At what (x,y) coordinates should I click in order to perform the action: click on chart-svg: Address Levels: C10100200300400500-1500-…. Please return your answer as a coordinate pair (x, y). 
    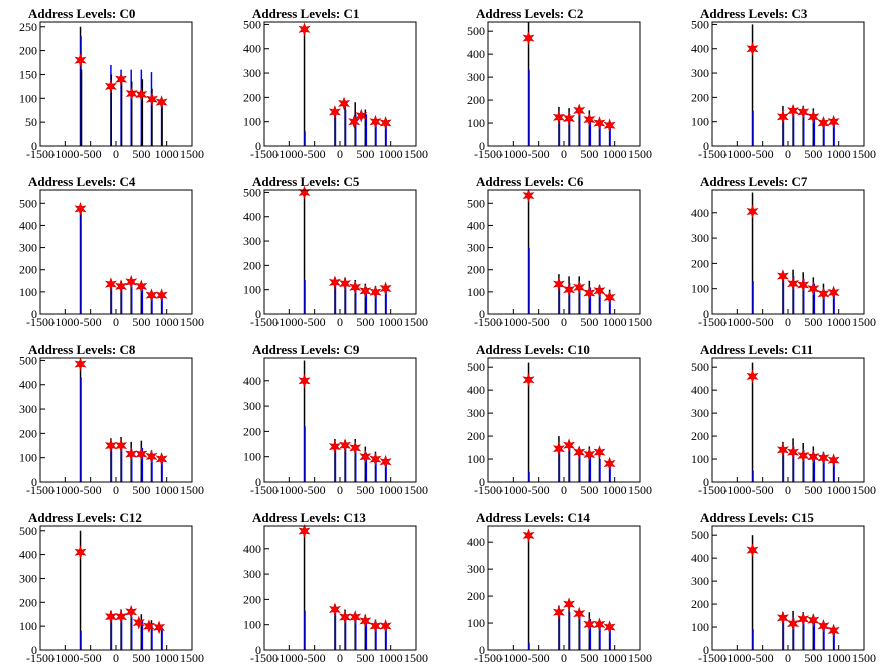
    Looking at the image, I should click on (335, 83).